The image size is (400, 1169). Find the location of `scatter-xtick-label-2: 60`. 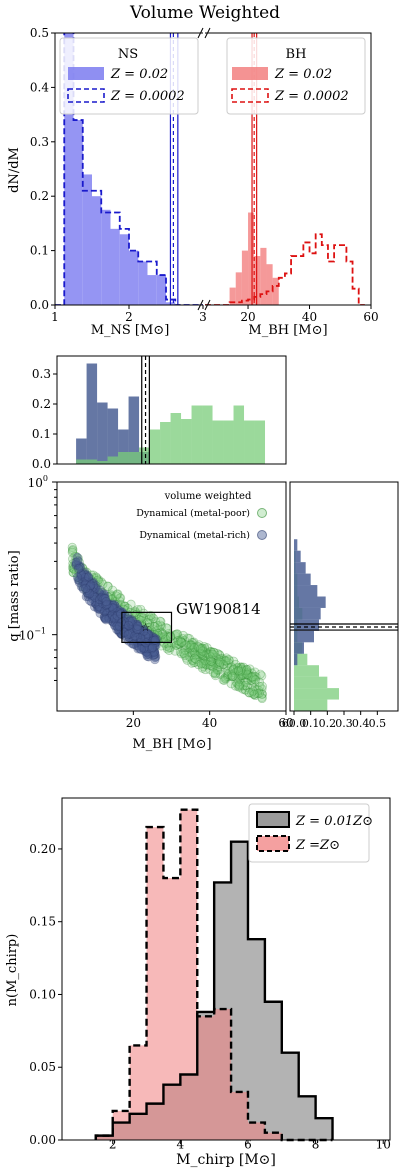

scatter-xtick-label-2: 60 is located at coordinates (285, 723).